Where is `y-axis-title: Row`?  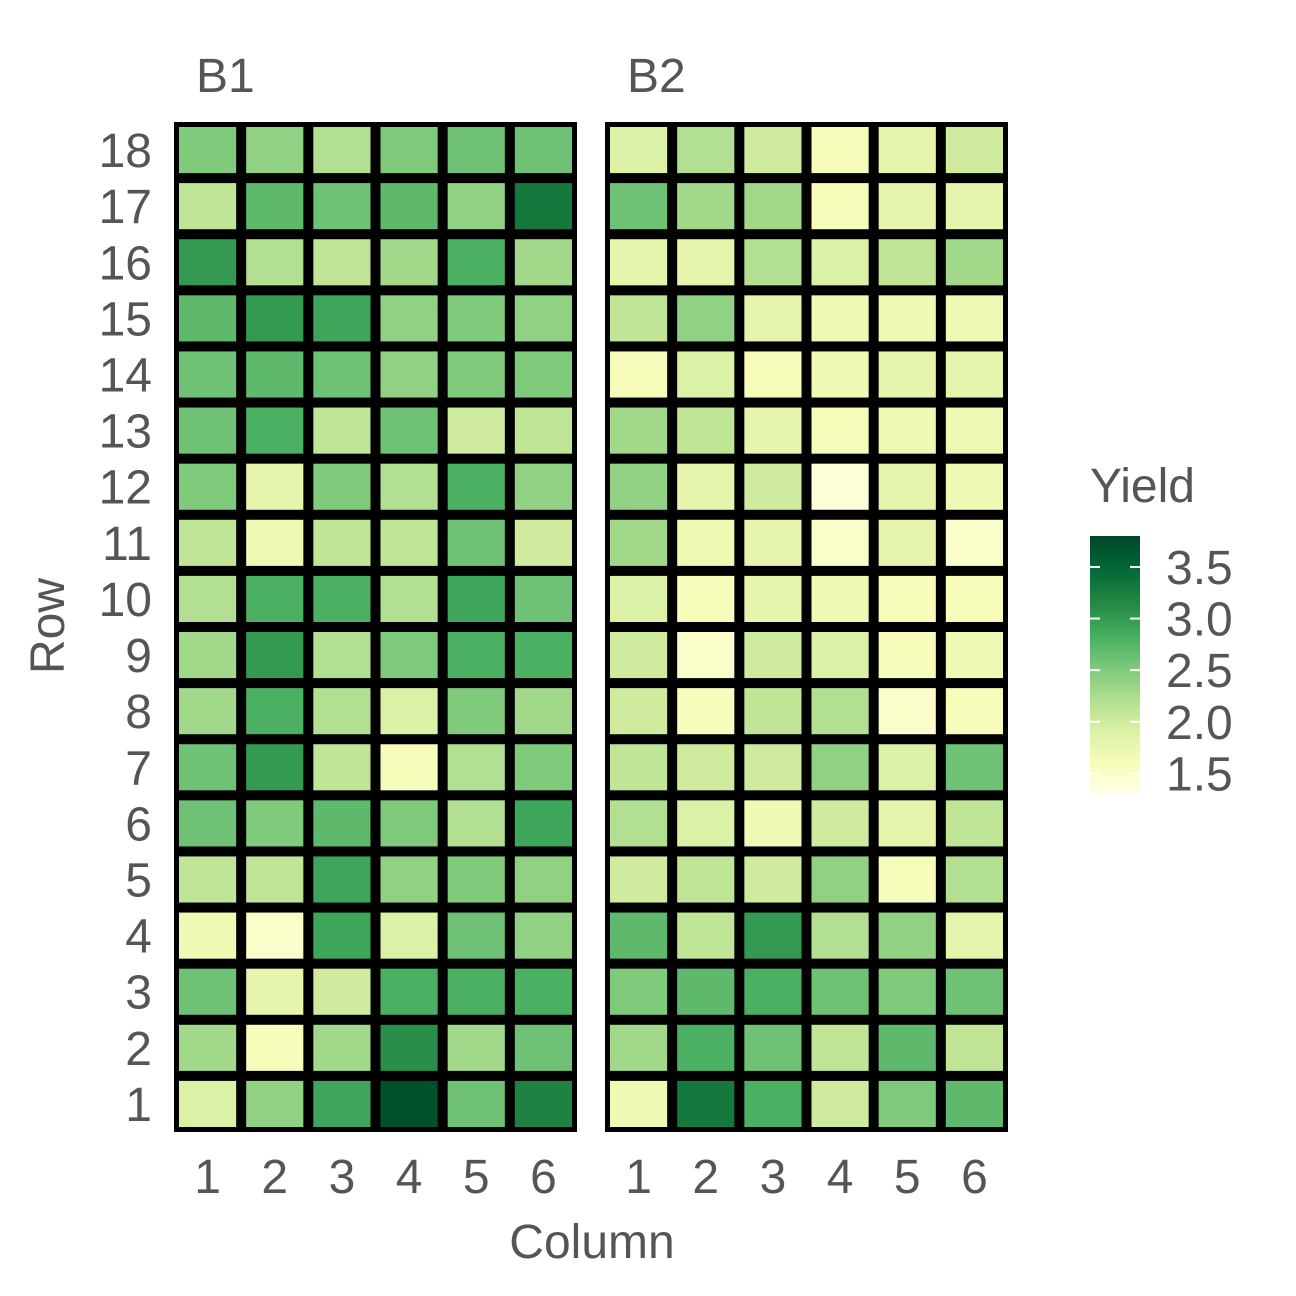
y-axis-title: Row is located at coordinates (48, 626).